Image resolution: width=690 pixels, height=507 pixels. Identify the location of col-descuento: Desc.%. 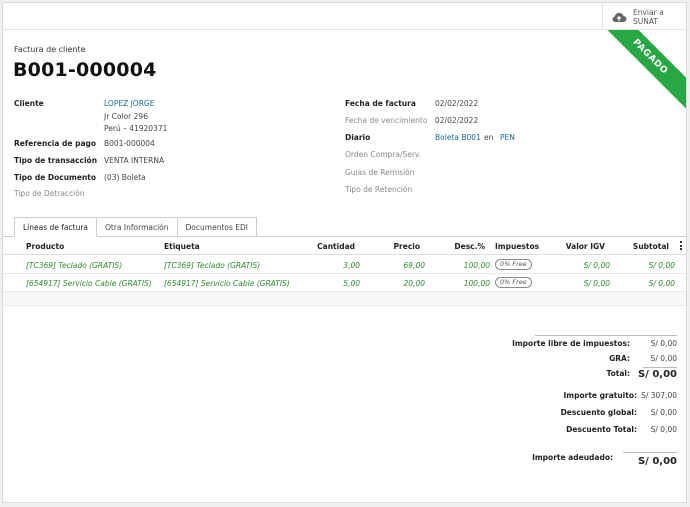
(469, 246).